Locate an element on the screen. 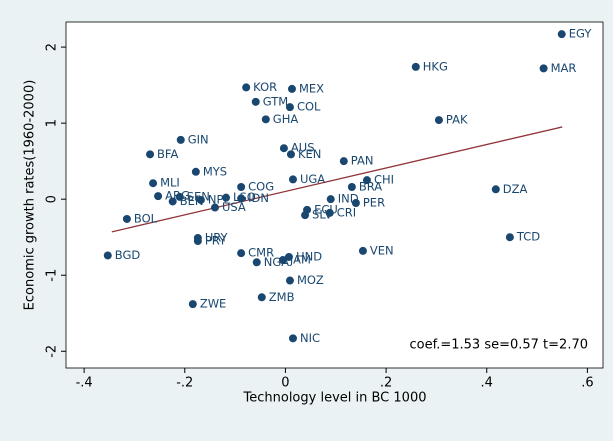  y-tick-label: 0 is located at coordinates (52, 199).